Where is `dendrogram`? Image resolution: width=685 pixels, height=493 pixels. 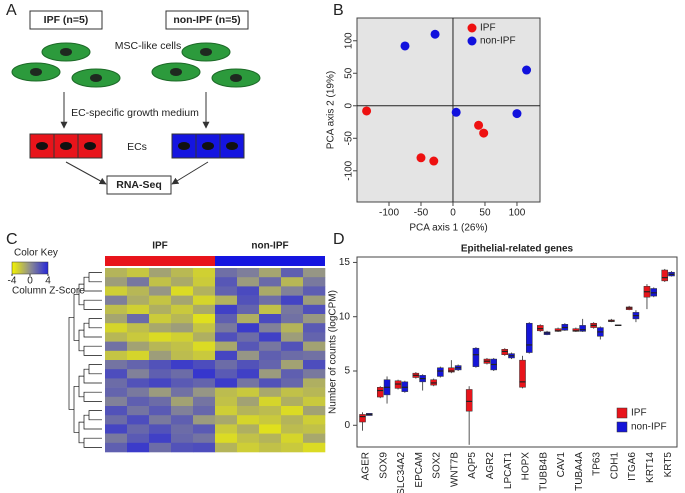
dendrogram is located at coordinates (85, 360).